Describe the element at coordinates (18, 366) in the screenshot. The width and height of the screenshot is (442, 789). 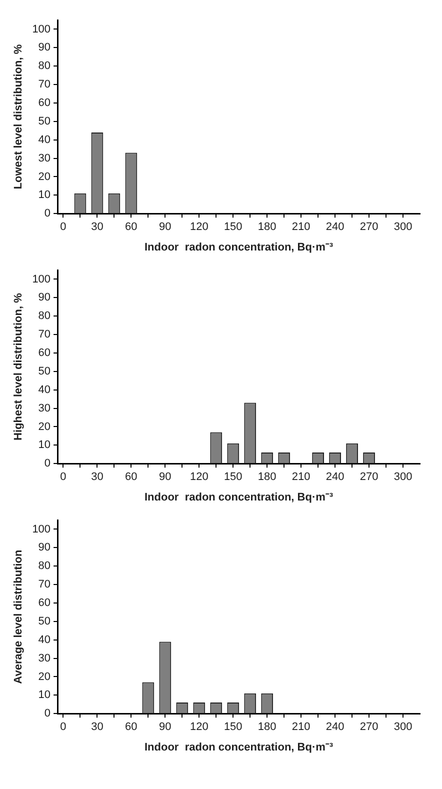
I see `y-axis-title: Highest level distribution, %` at that location.